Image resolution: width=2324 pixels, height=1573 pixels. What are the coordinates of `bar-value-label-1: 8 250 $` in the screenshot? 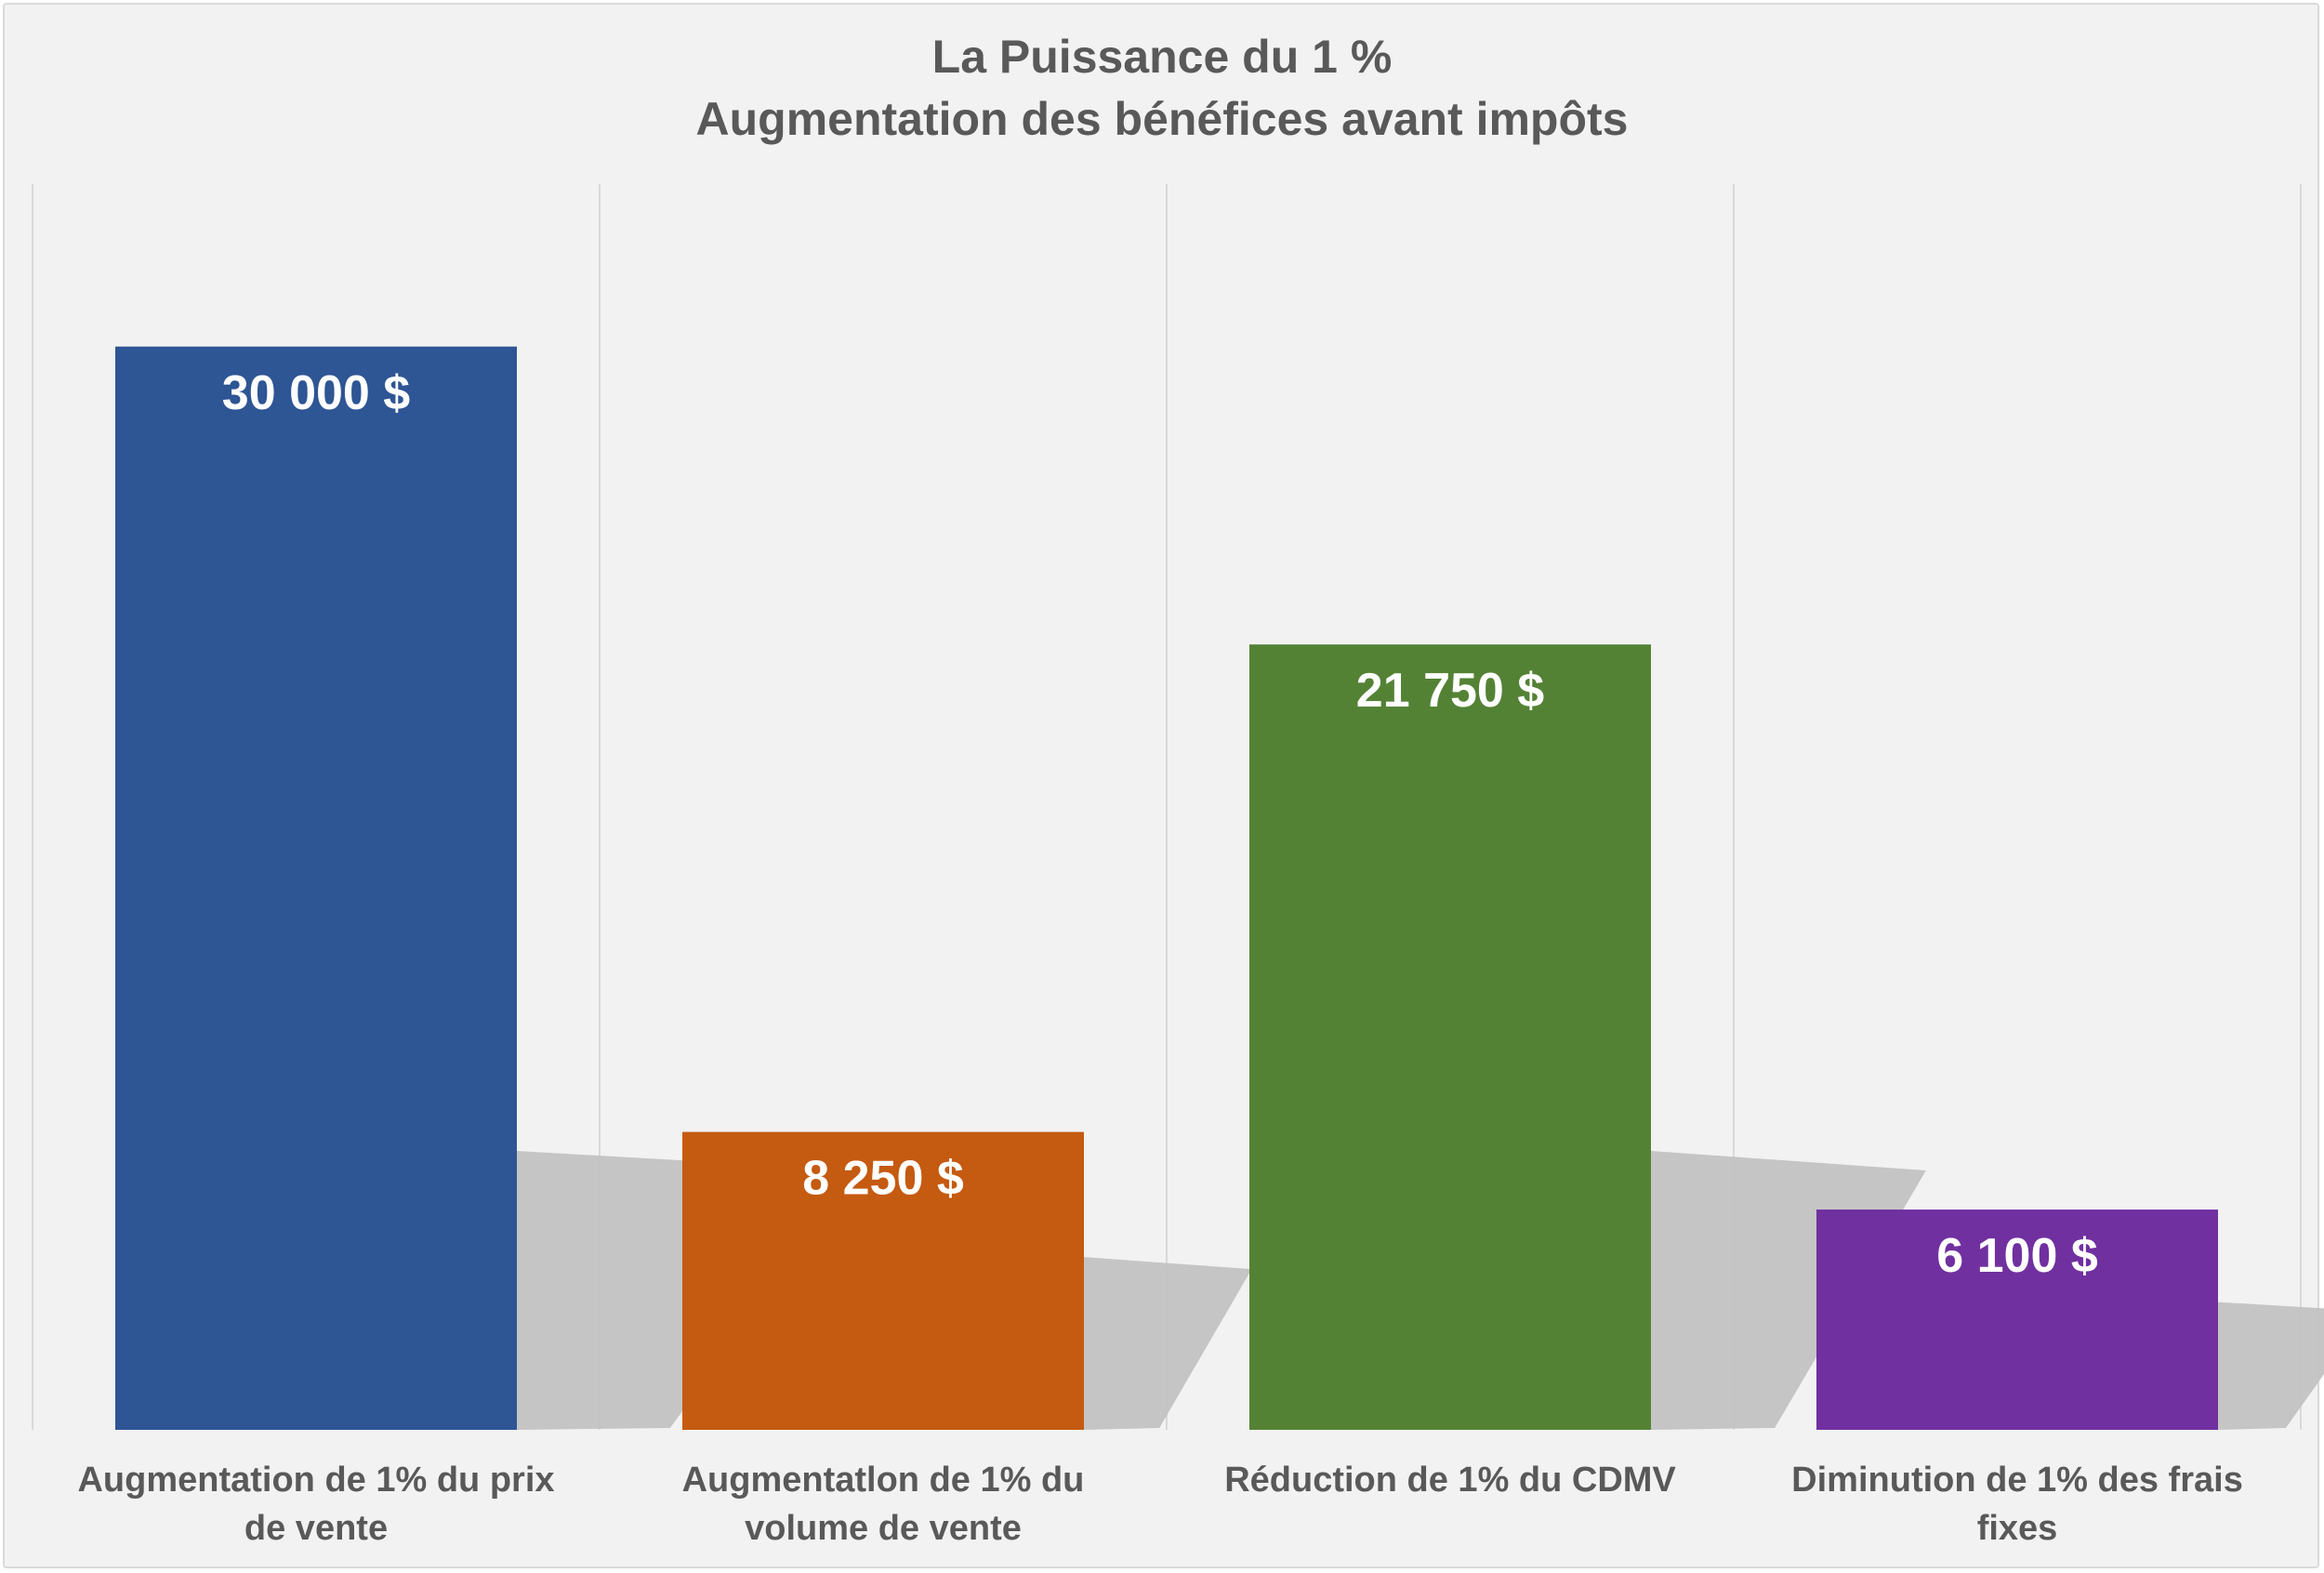 It's located at (883, 1179).